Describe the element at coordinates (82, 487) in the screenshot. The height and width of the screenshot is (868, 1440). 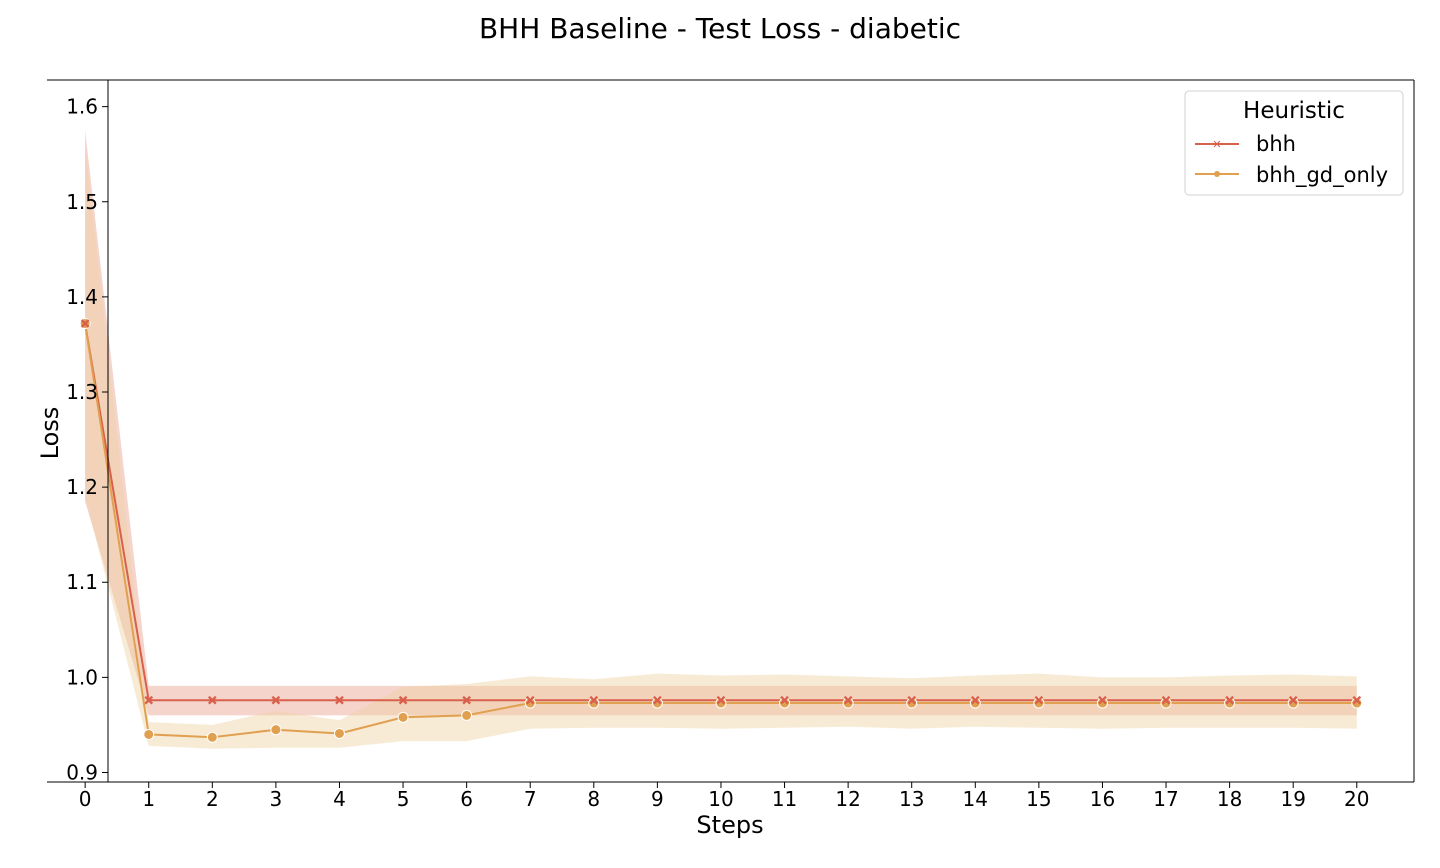
I see `y-tick-label: 1.2` at that location.